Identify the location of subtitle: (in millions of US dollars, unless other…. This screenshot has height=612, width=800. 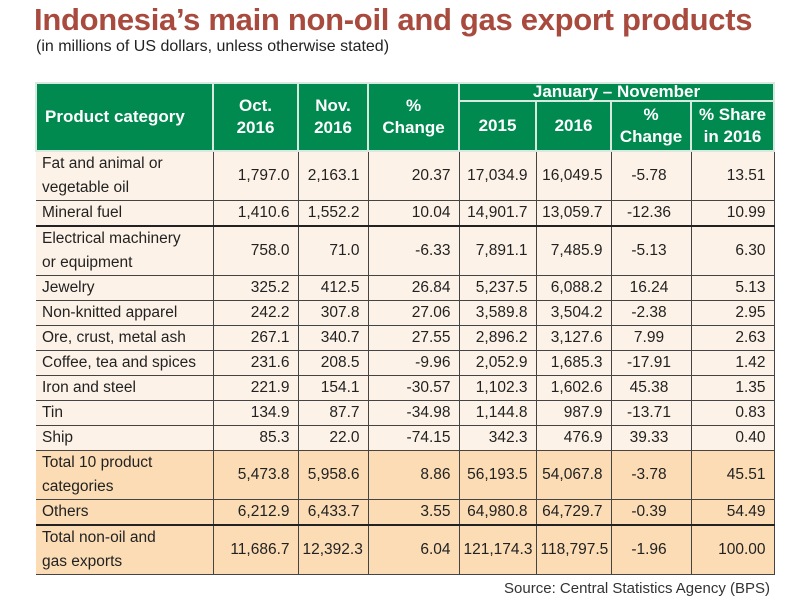
(213, 46).